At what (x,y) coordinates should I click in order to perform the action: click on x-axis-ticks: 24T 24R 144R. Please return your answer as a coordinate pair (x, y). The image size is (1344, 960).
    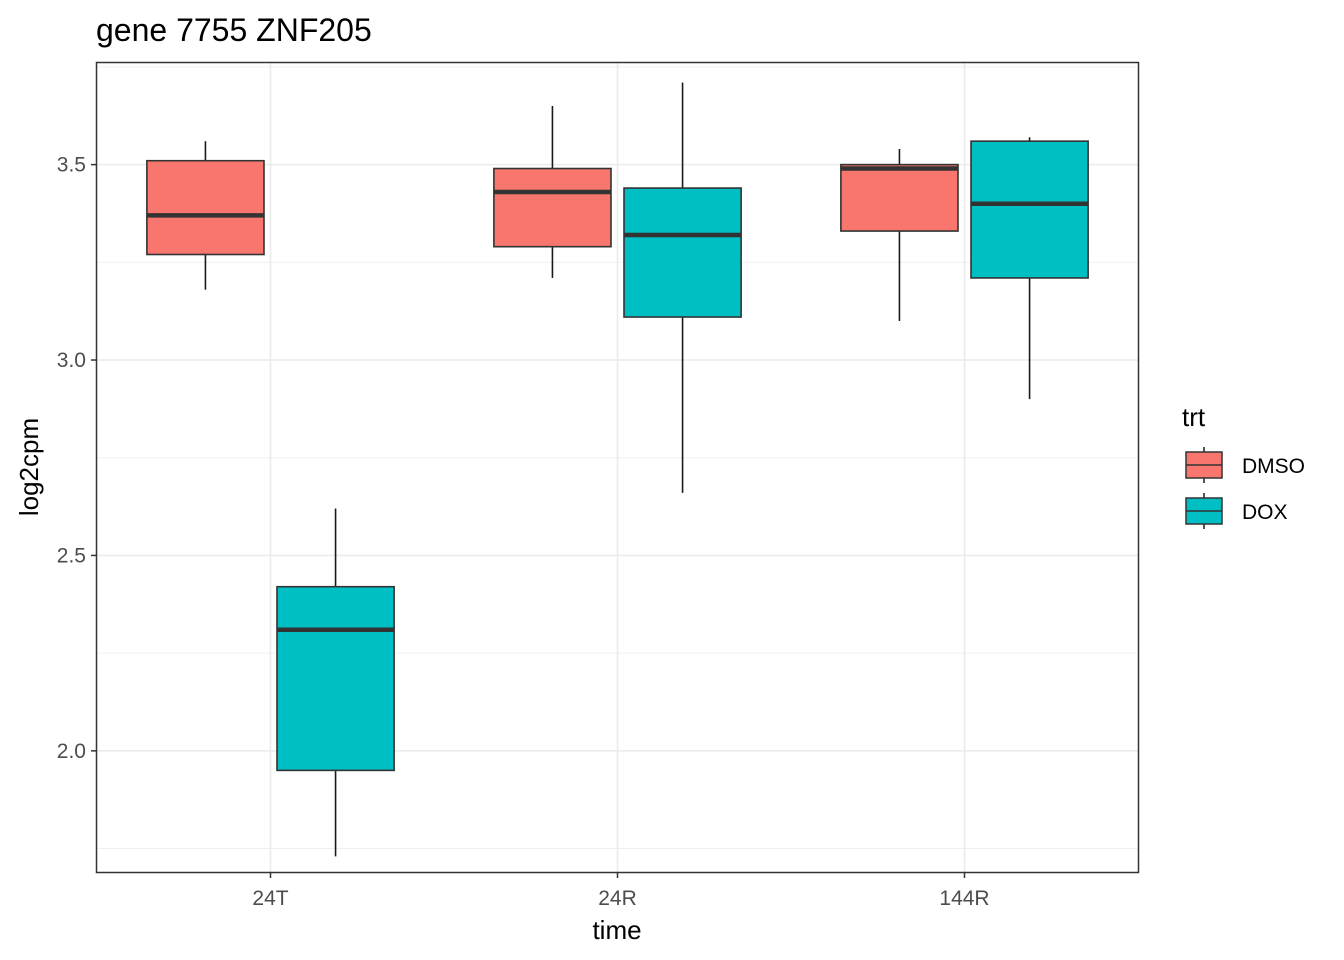
    Looking at the image, I should click on (621, 891).